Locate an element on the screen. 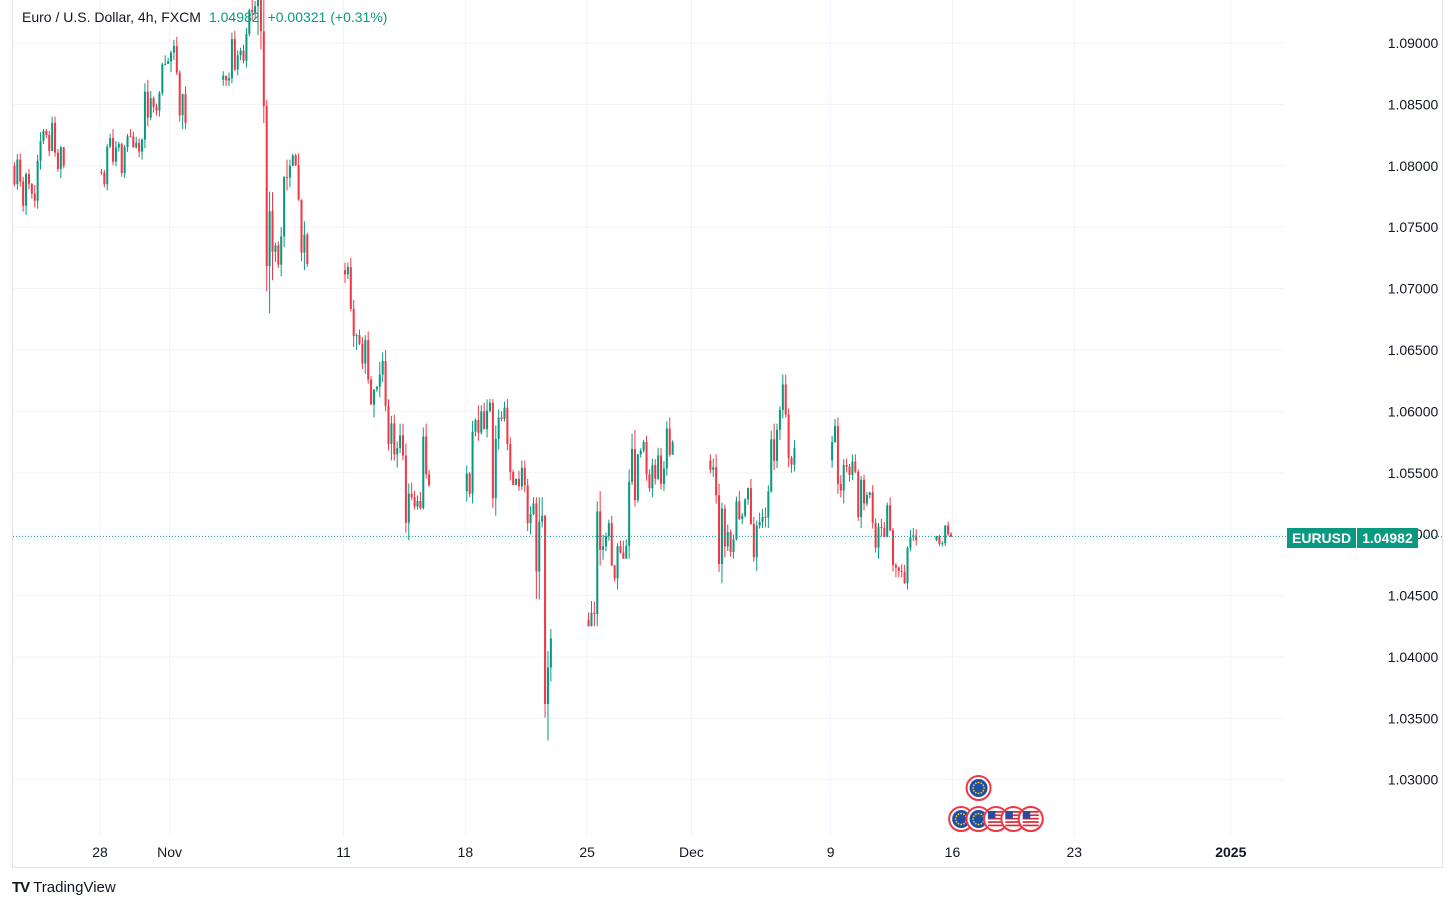 The image size is (1456, 911). time-tick-label: Dec is located at coordinates (691, 852).